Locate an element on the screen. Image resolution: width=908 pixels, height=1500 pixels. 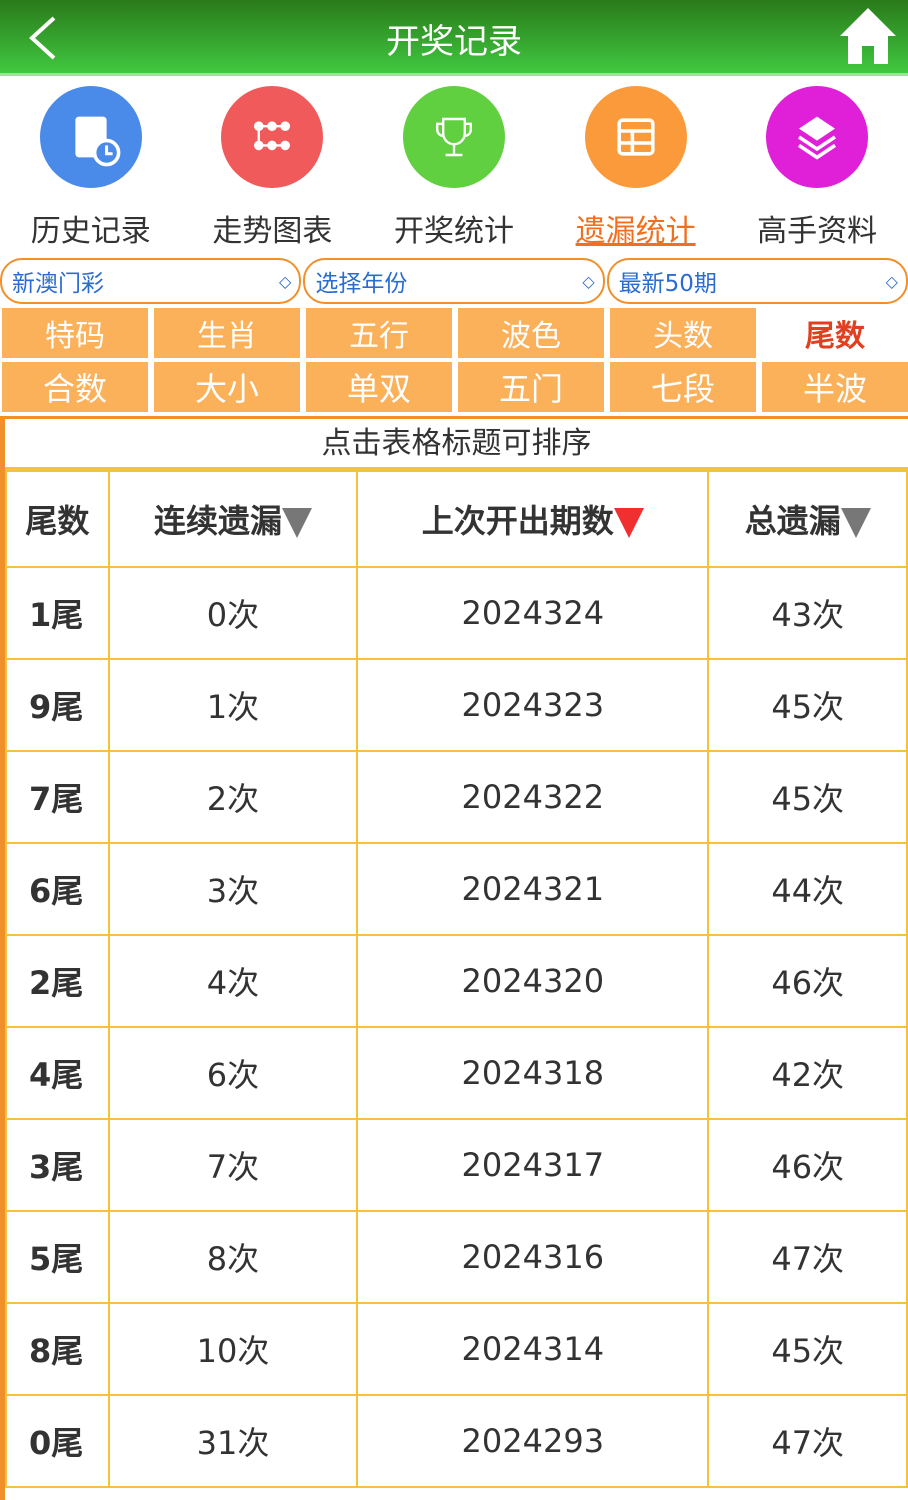
back-icon is located at coordinates (46, 38).